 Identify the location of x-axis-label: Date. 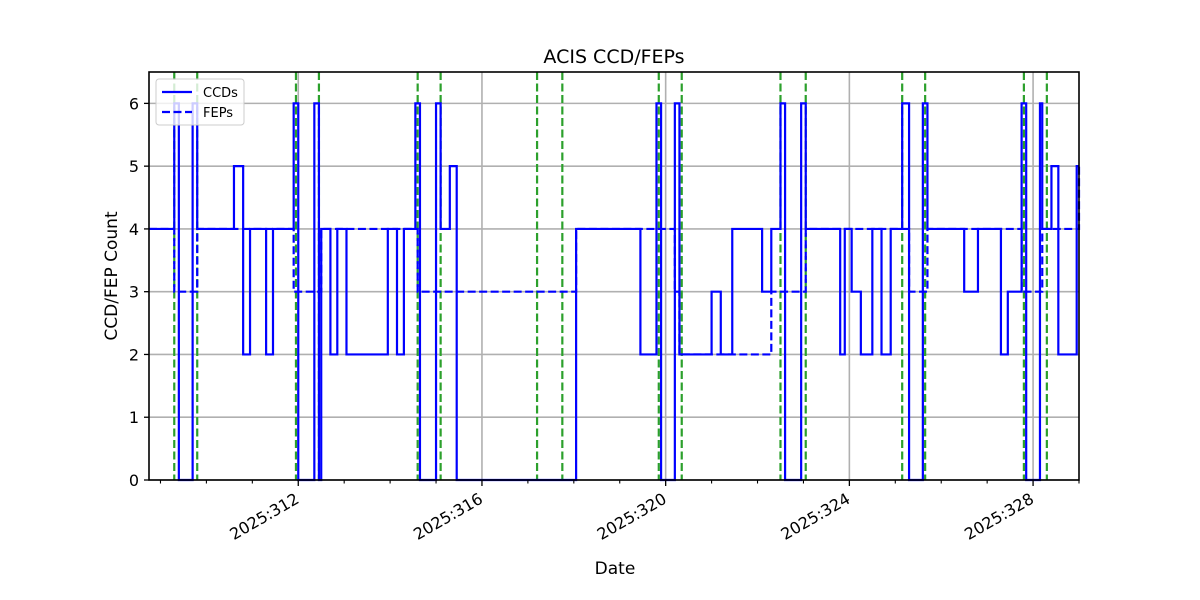
(615, 569).